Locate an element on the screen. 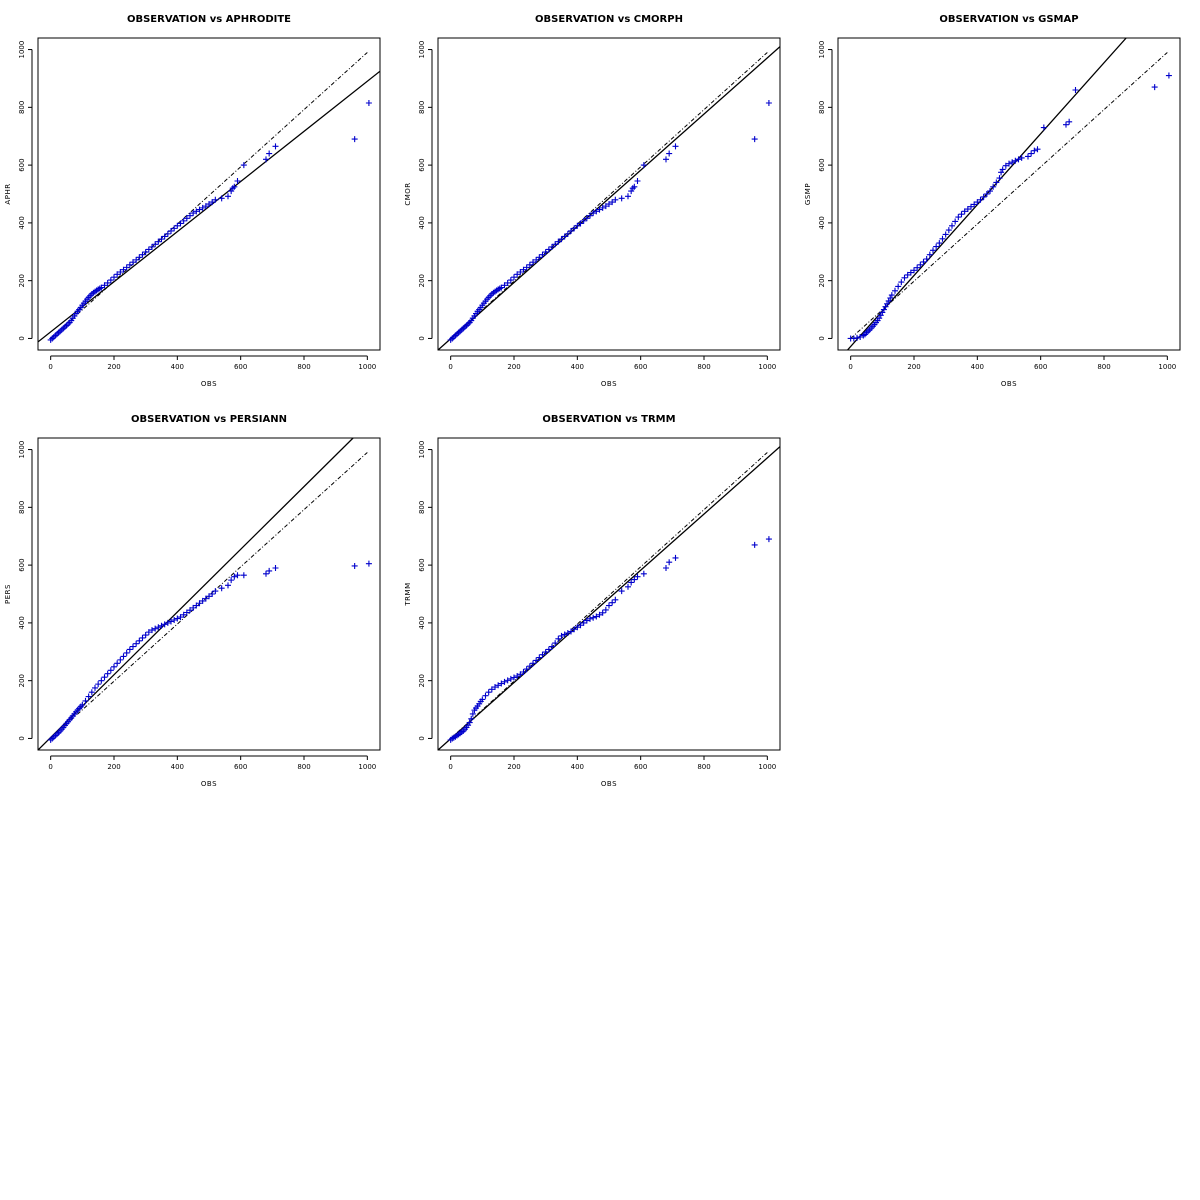  y-axis-label: PERS is located at coordinates (8, 594).